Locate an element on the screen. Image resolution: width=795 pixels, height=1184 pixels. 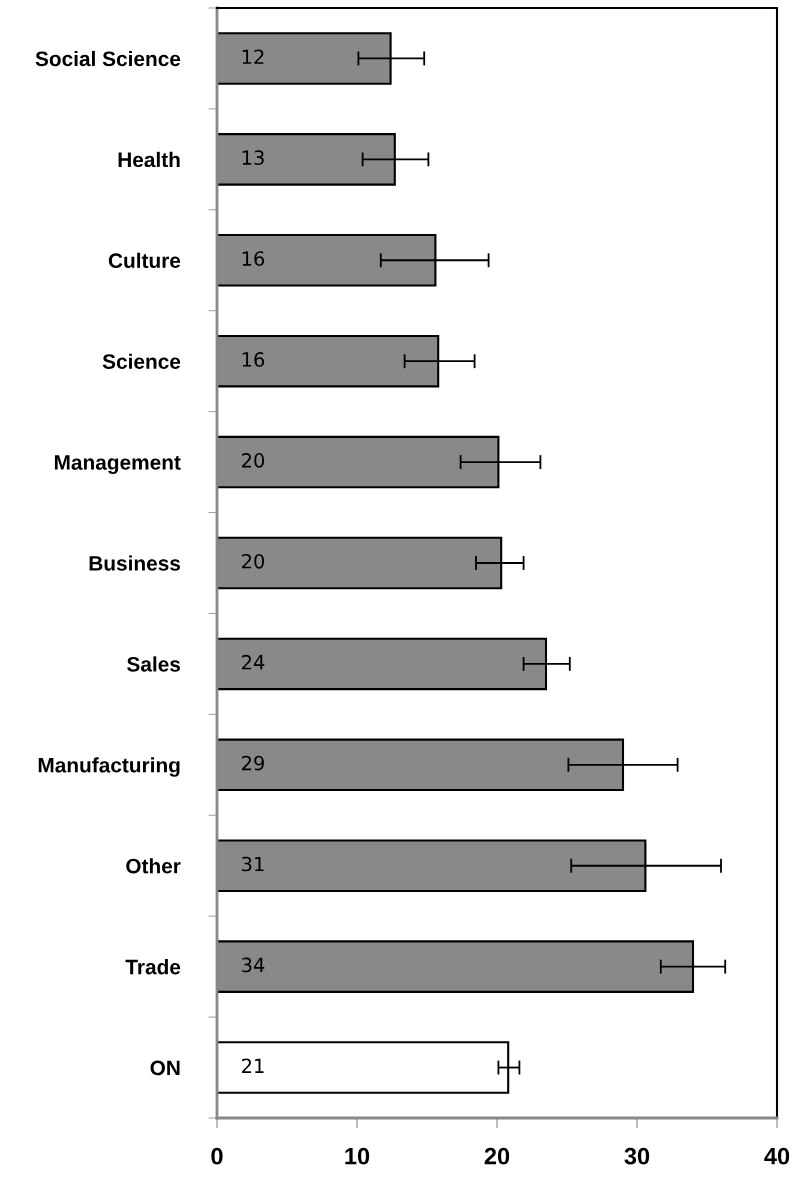
x-tick-label: 10 is located at coordinates (357, 1156).